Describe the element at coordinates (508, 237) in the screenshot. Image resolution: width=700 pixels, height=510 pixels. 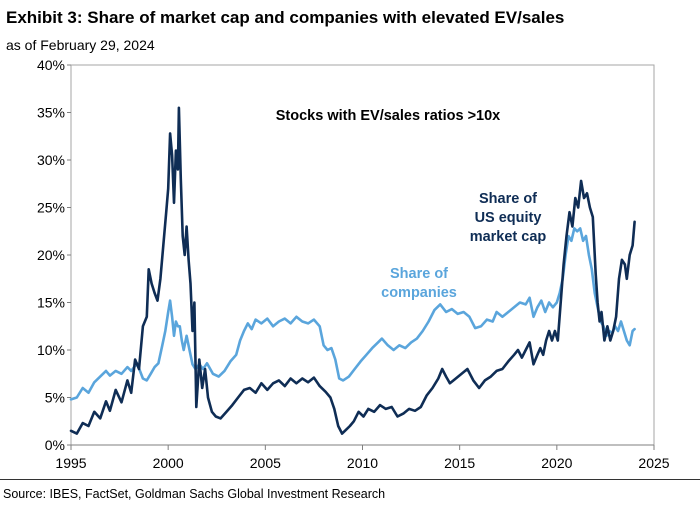
I see `series-label-market-cap: market cap` at that location.